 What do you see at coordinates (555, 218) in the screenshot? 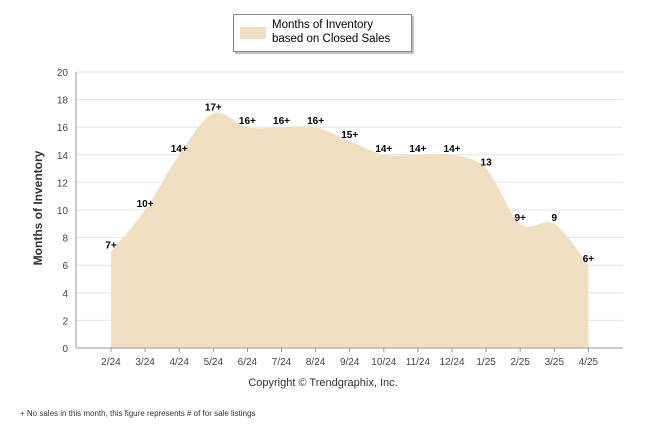
I see `data-label: 9` at bounding box center [555, 218].